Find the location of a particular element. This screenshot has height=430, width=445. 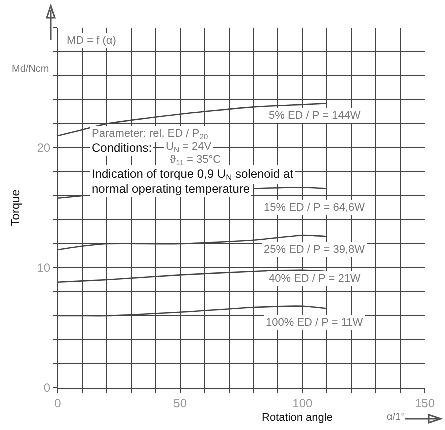

text: α/1° is located at coordinates (396, 417).